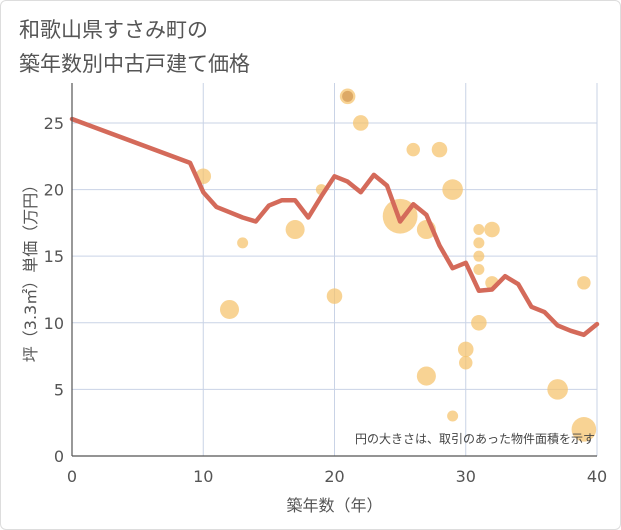  What do you see at coordinates (475, 438) in the screenshot?
I see `chart-annotation: 円の大きさは、取引のあった物件面積を示す` at bounding box center [475, 438].